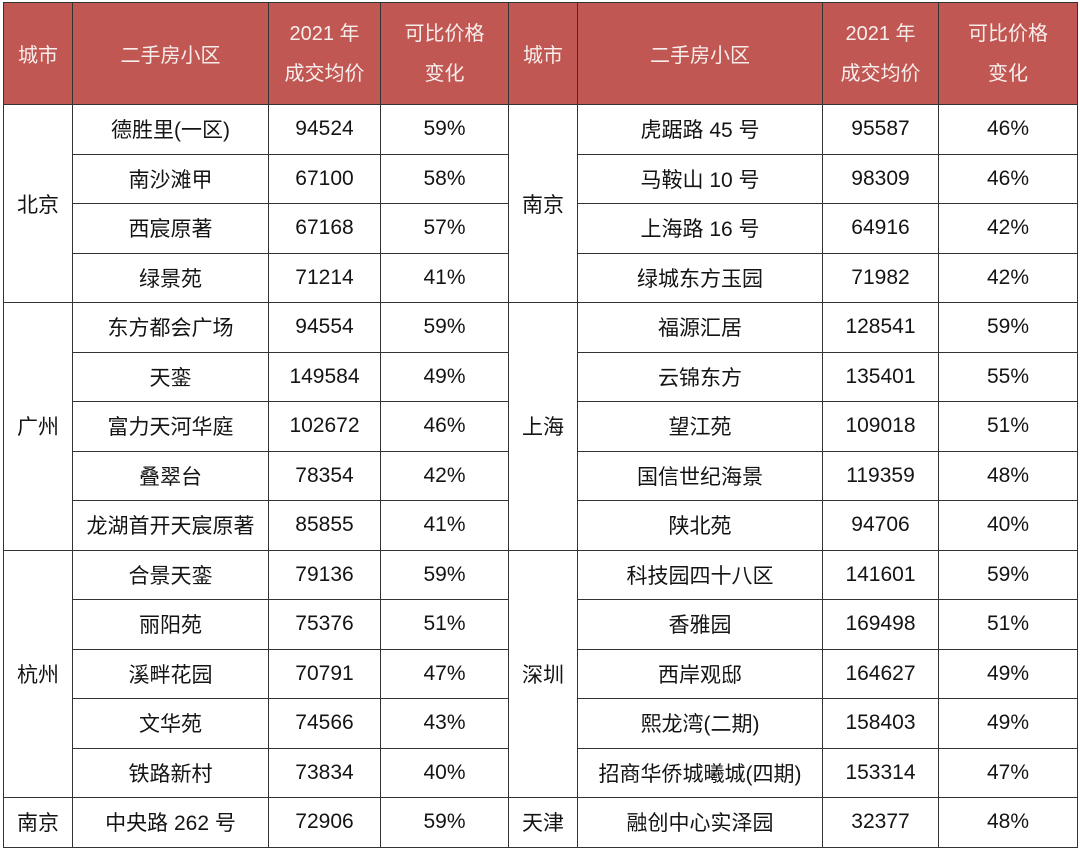  I want to click on header-price-left: 2021 年 成交均价, so click(324, 53).